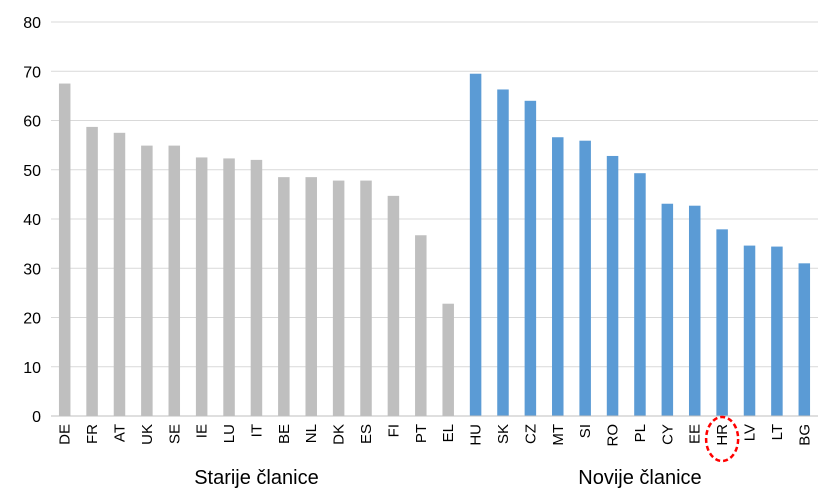 The height and width of the screenshot is (489, 819). What do you see at coordinates (366, 298) in the screenshot?
I see `bar-es` at bounding box center [366, 298].